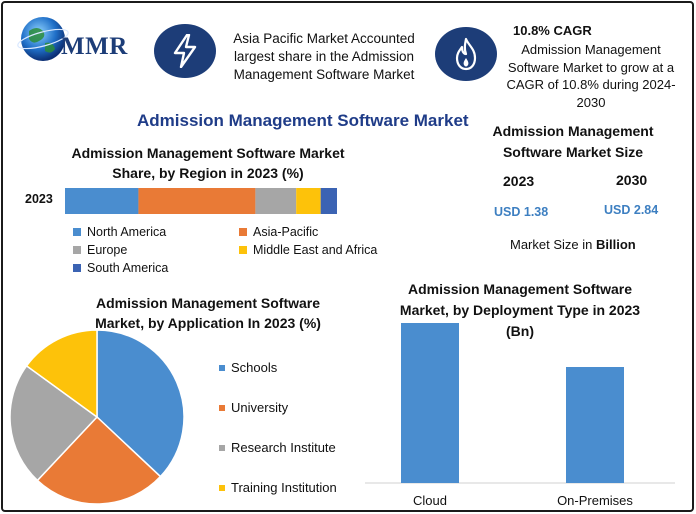  I want to click on lightning-icon, so click(185, 51).